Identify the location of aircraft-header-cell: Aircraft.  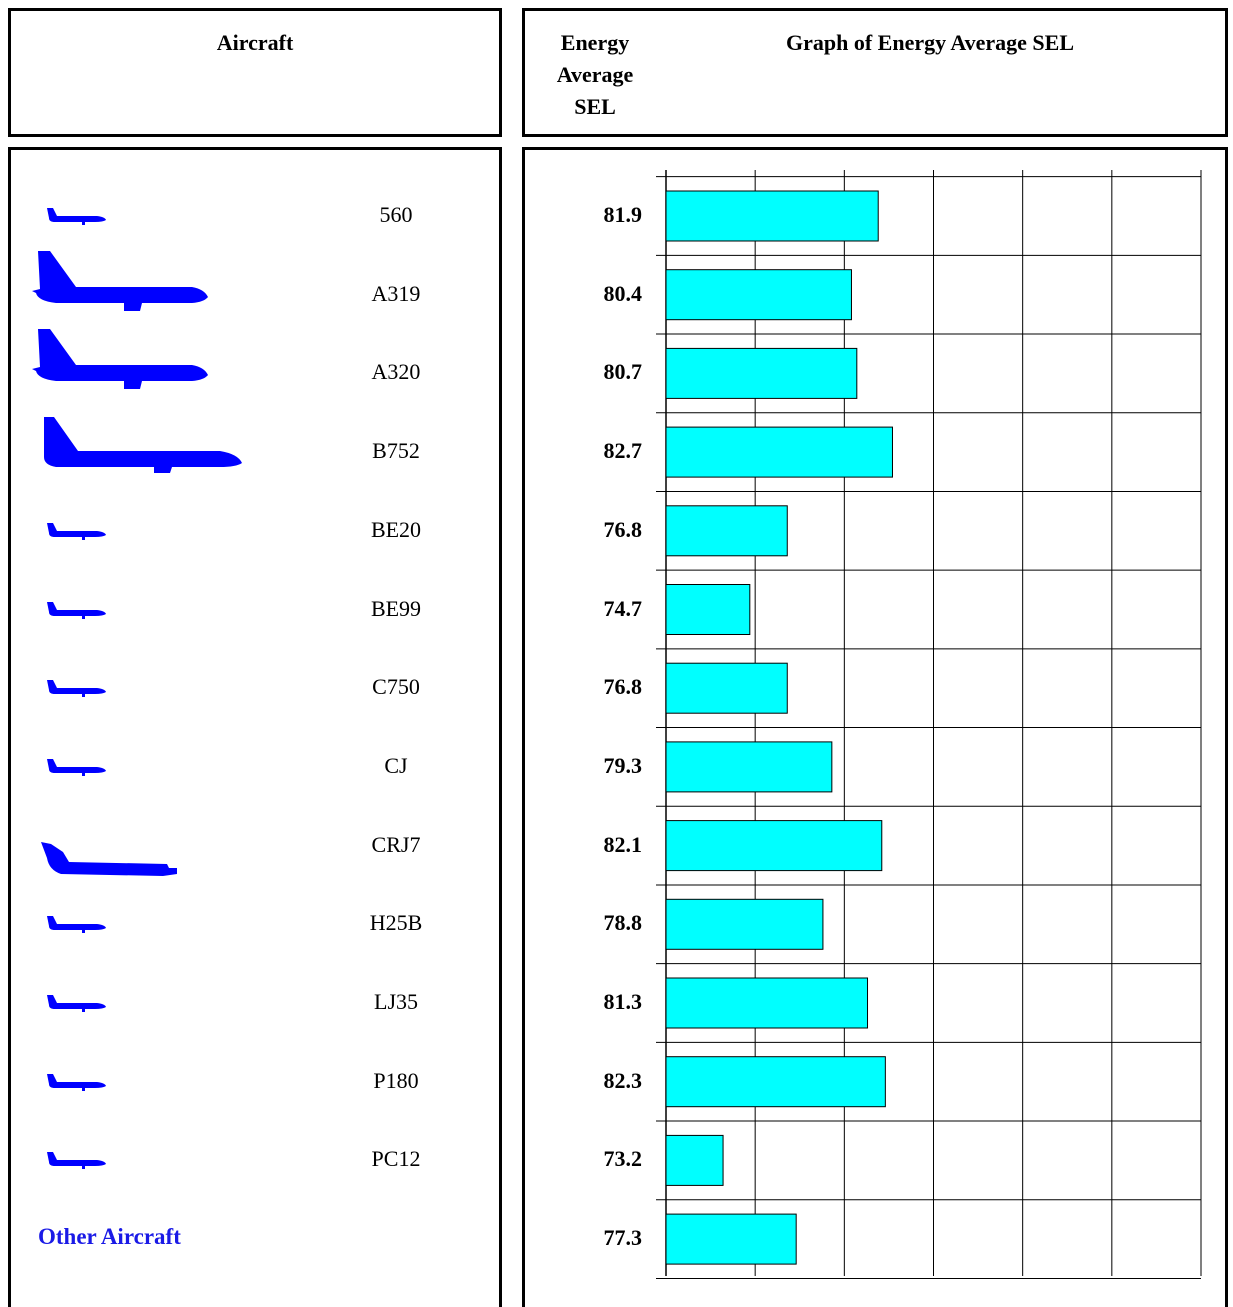
(255, 72).